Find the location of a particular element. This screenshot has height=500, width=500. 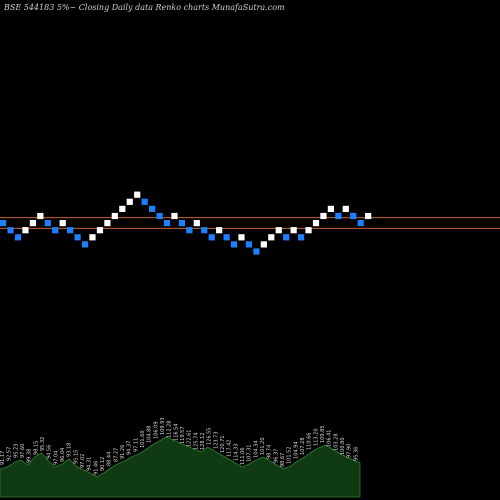

volume-label: 97.11 is located at coordinates (136, 445).